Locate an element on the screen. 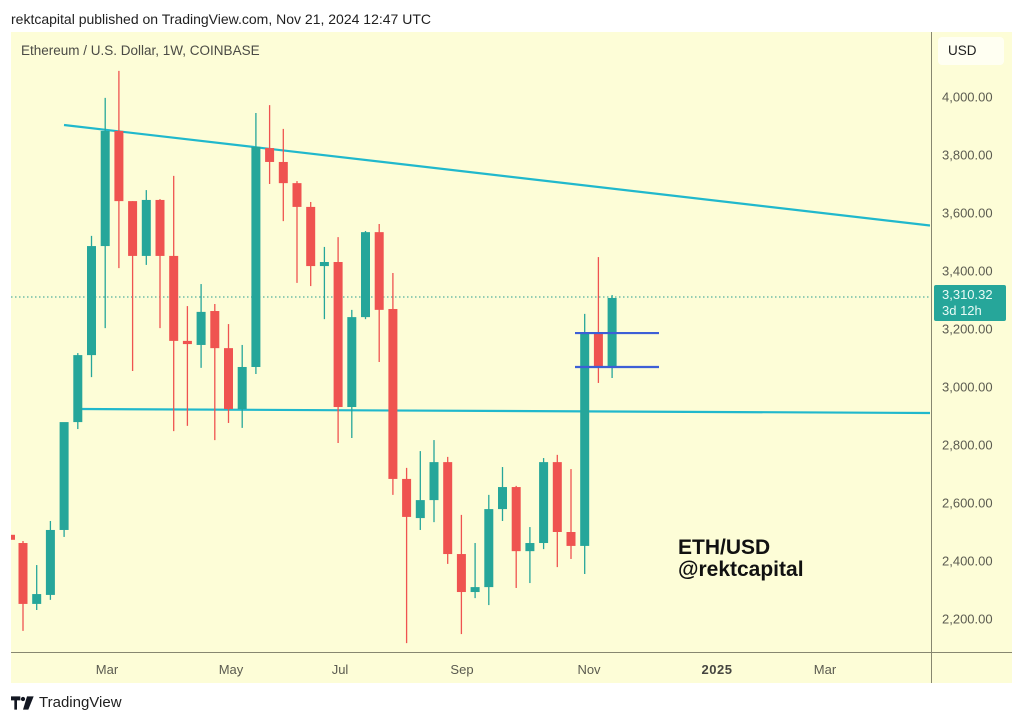  watermark-line1: ETH/USD is located at coordinates (724, 547).